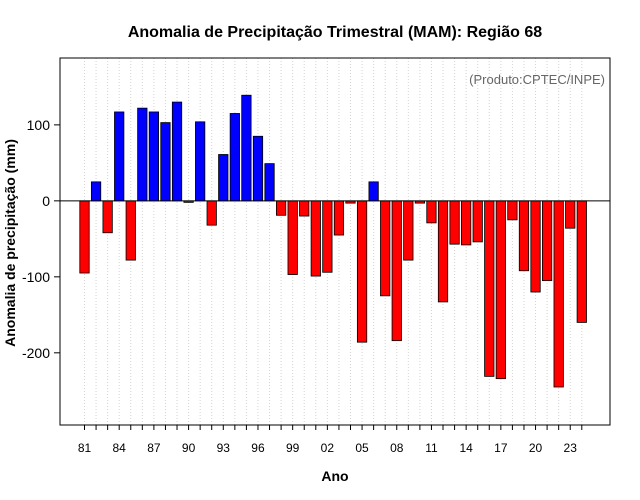 The height and width of the screenshot is (500, 640). Describe the element at coordinates (466, 448) in the screenshot. I see `x-tick-label: 14` at that location.